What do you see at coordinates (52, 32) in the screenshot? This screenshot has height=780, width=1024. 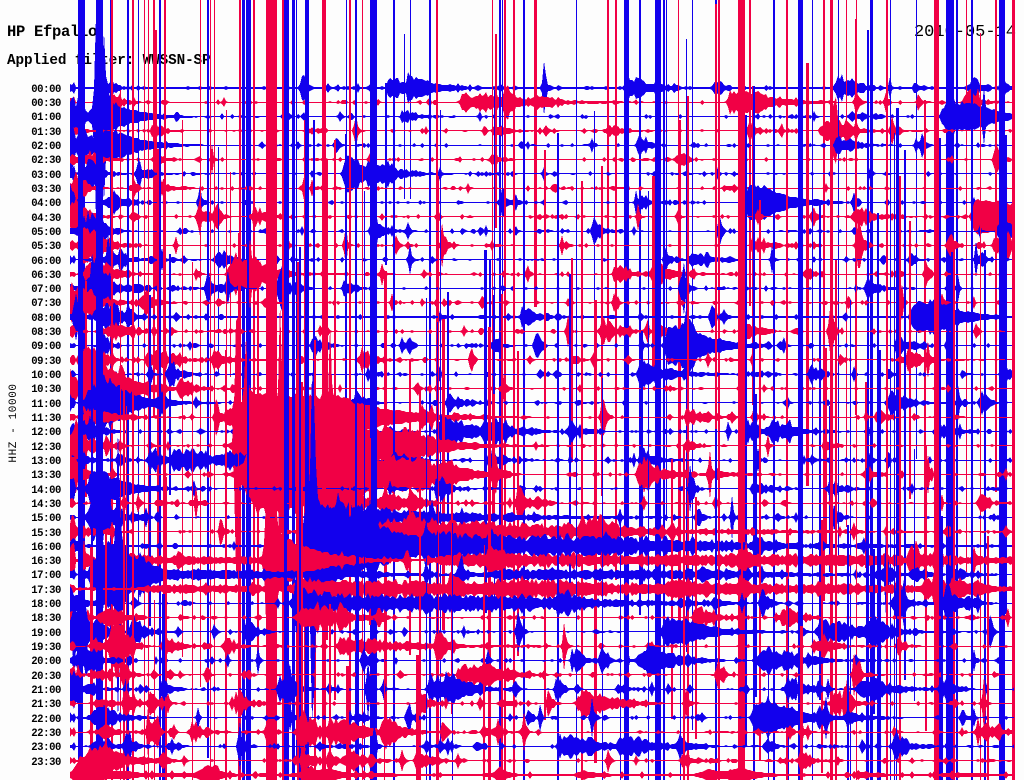 I see `svg-text: HP Efpalio` at bounding box center [52, 32].